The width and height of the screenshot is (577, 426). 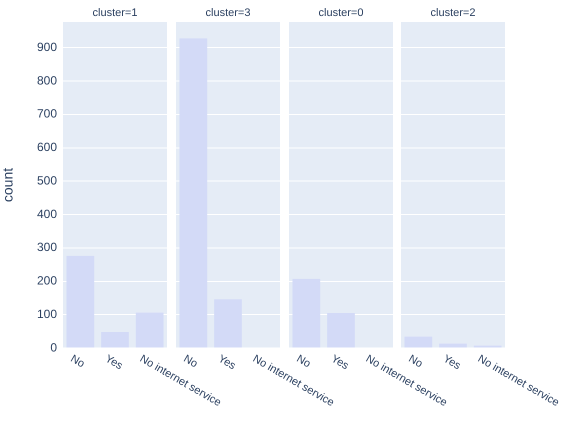 I want to click on y-tick-label: 100, so click(x=47, y=313).